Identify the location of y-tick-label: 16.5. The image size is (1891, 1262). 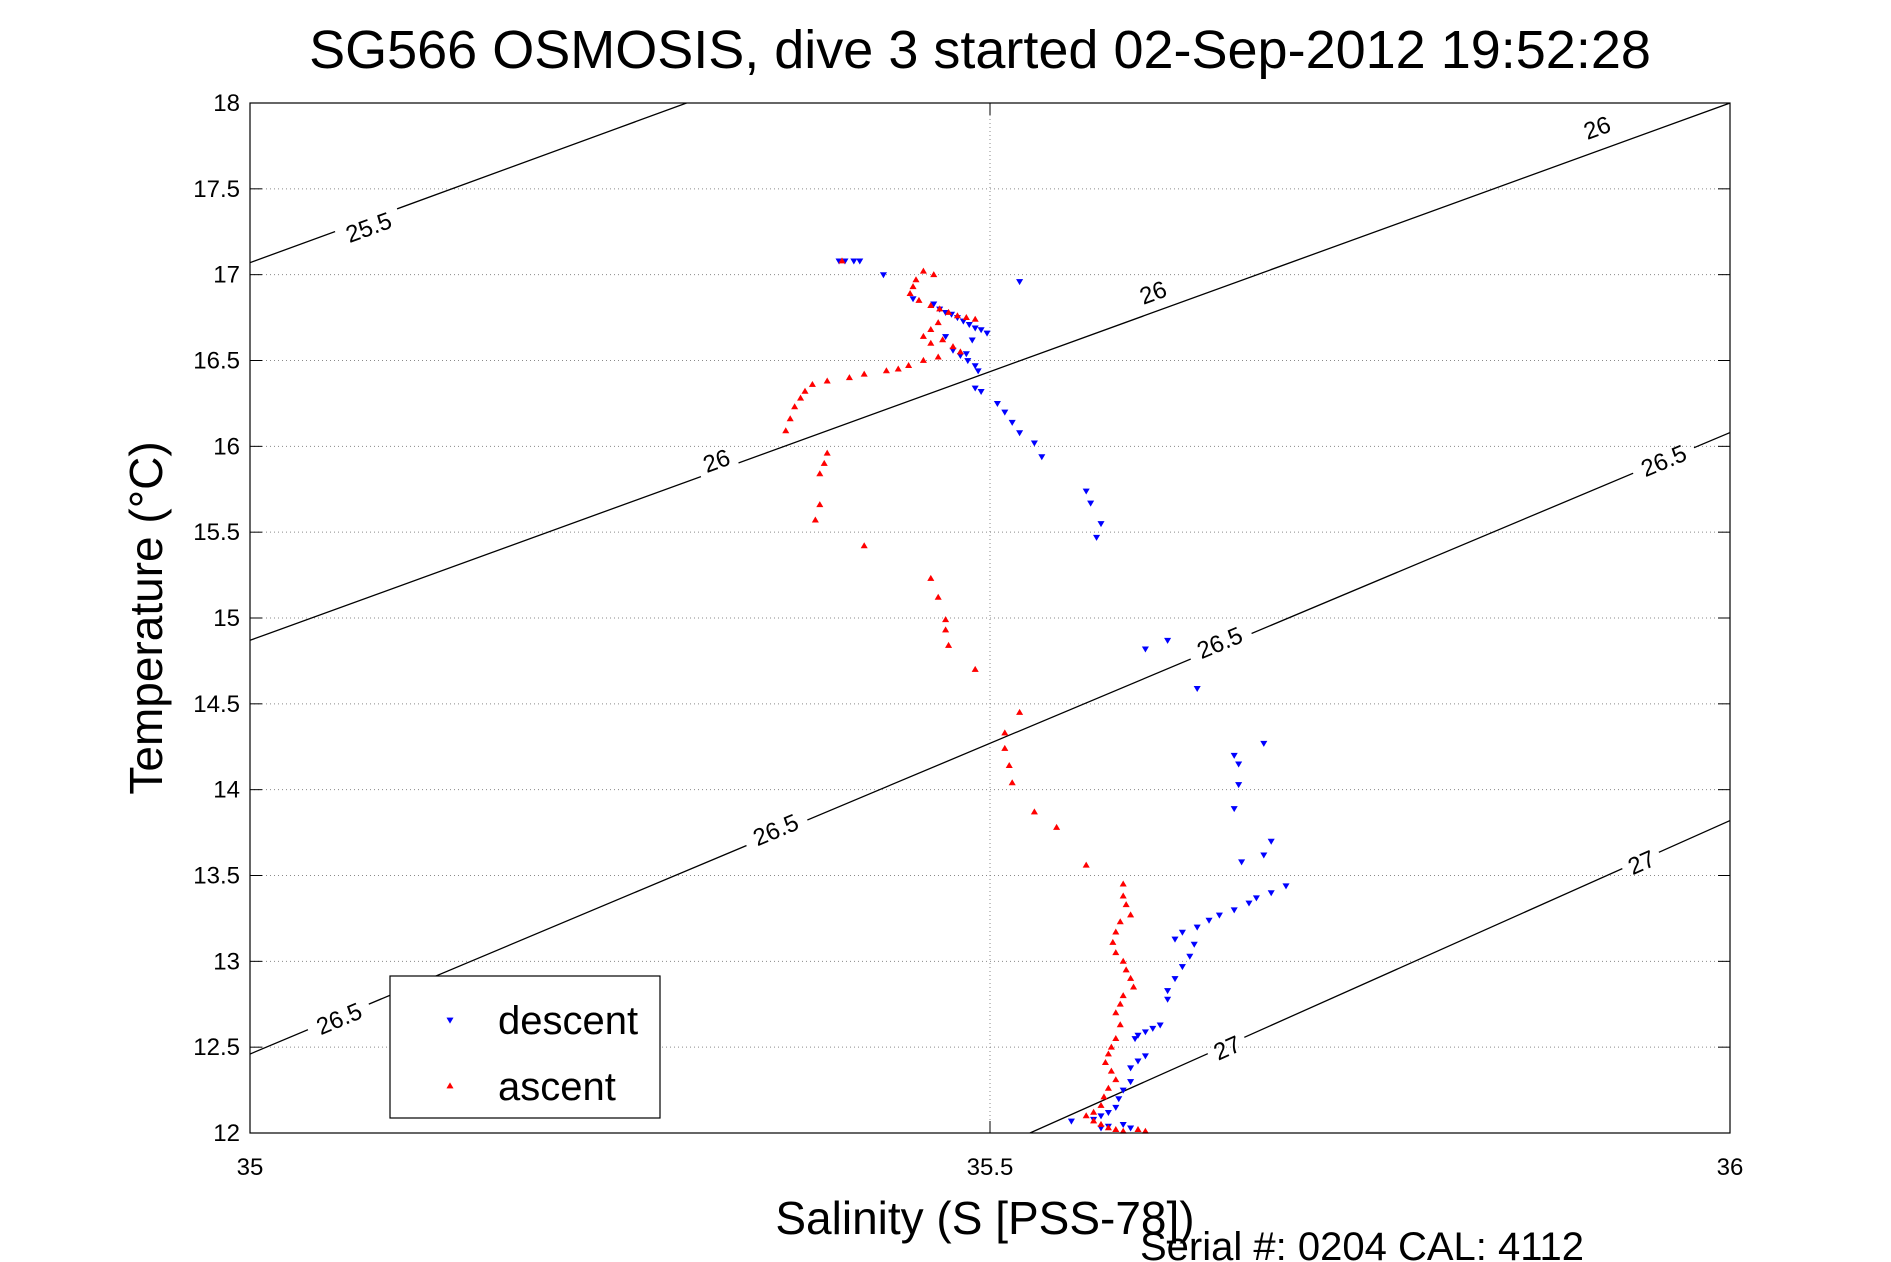
(216, 361).